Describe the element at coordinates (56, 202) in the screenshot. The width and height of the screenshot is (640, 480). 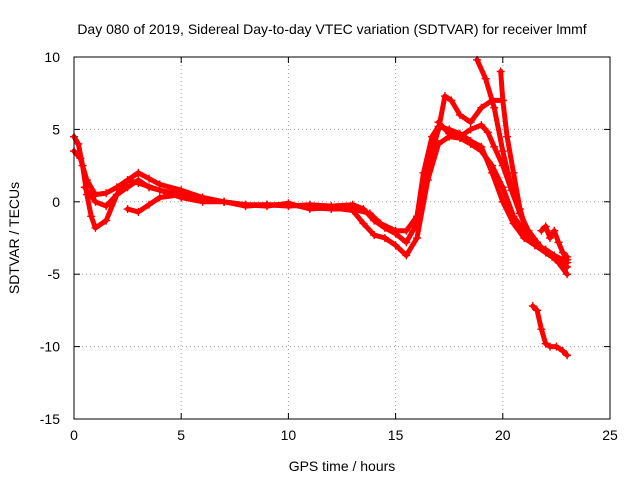
I see `y-tick-label: 0` at that location.